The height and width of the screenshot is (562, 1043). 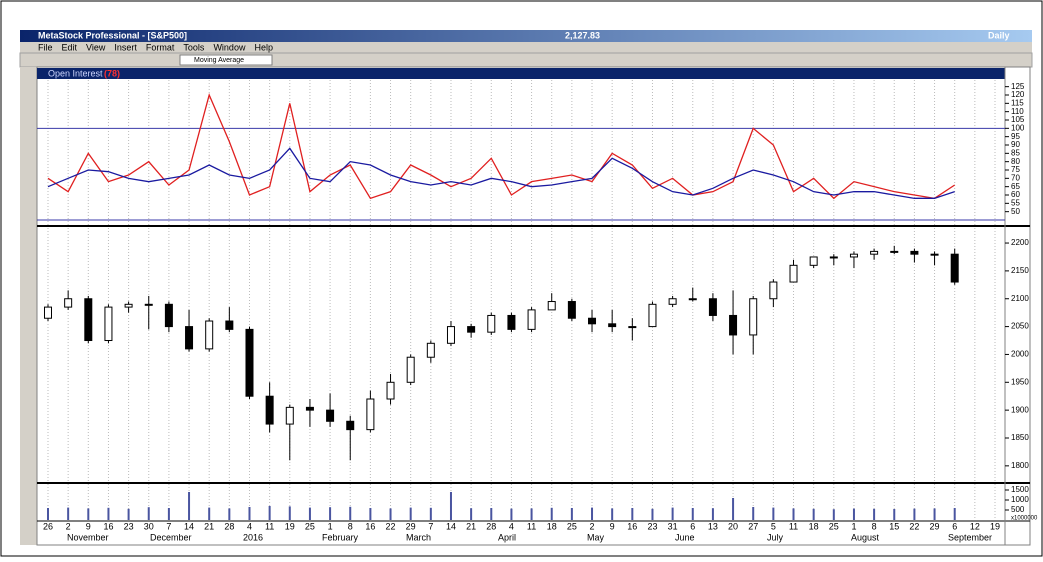 What do you see at coordinates (592, 526) in the screenshot?
I see `x-tick-label: 2` at bounding box center [592, 526].